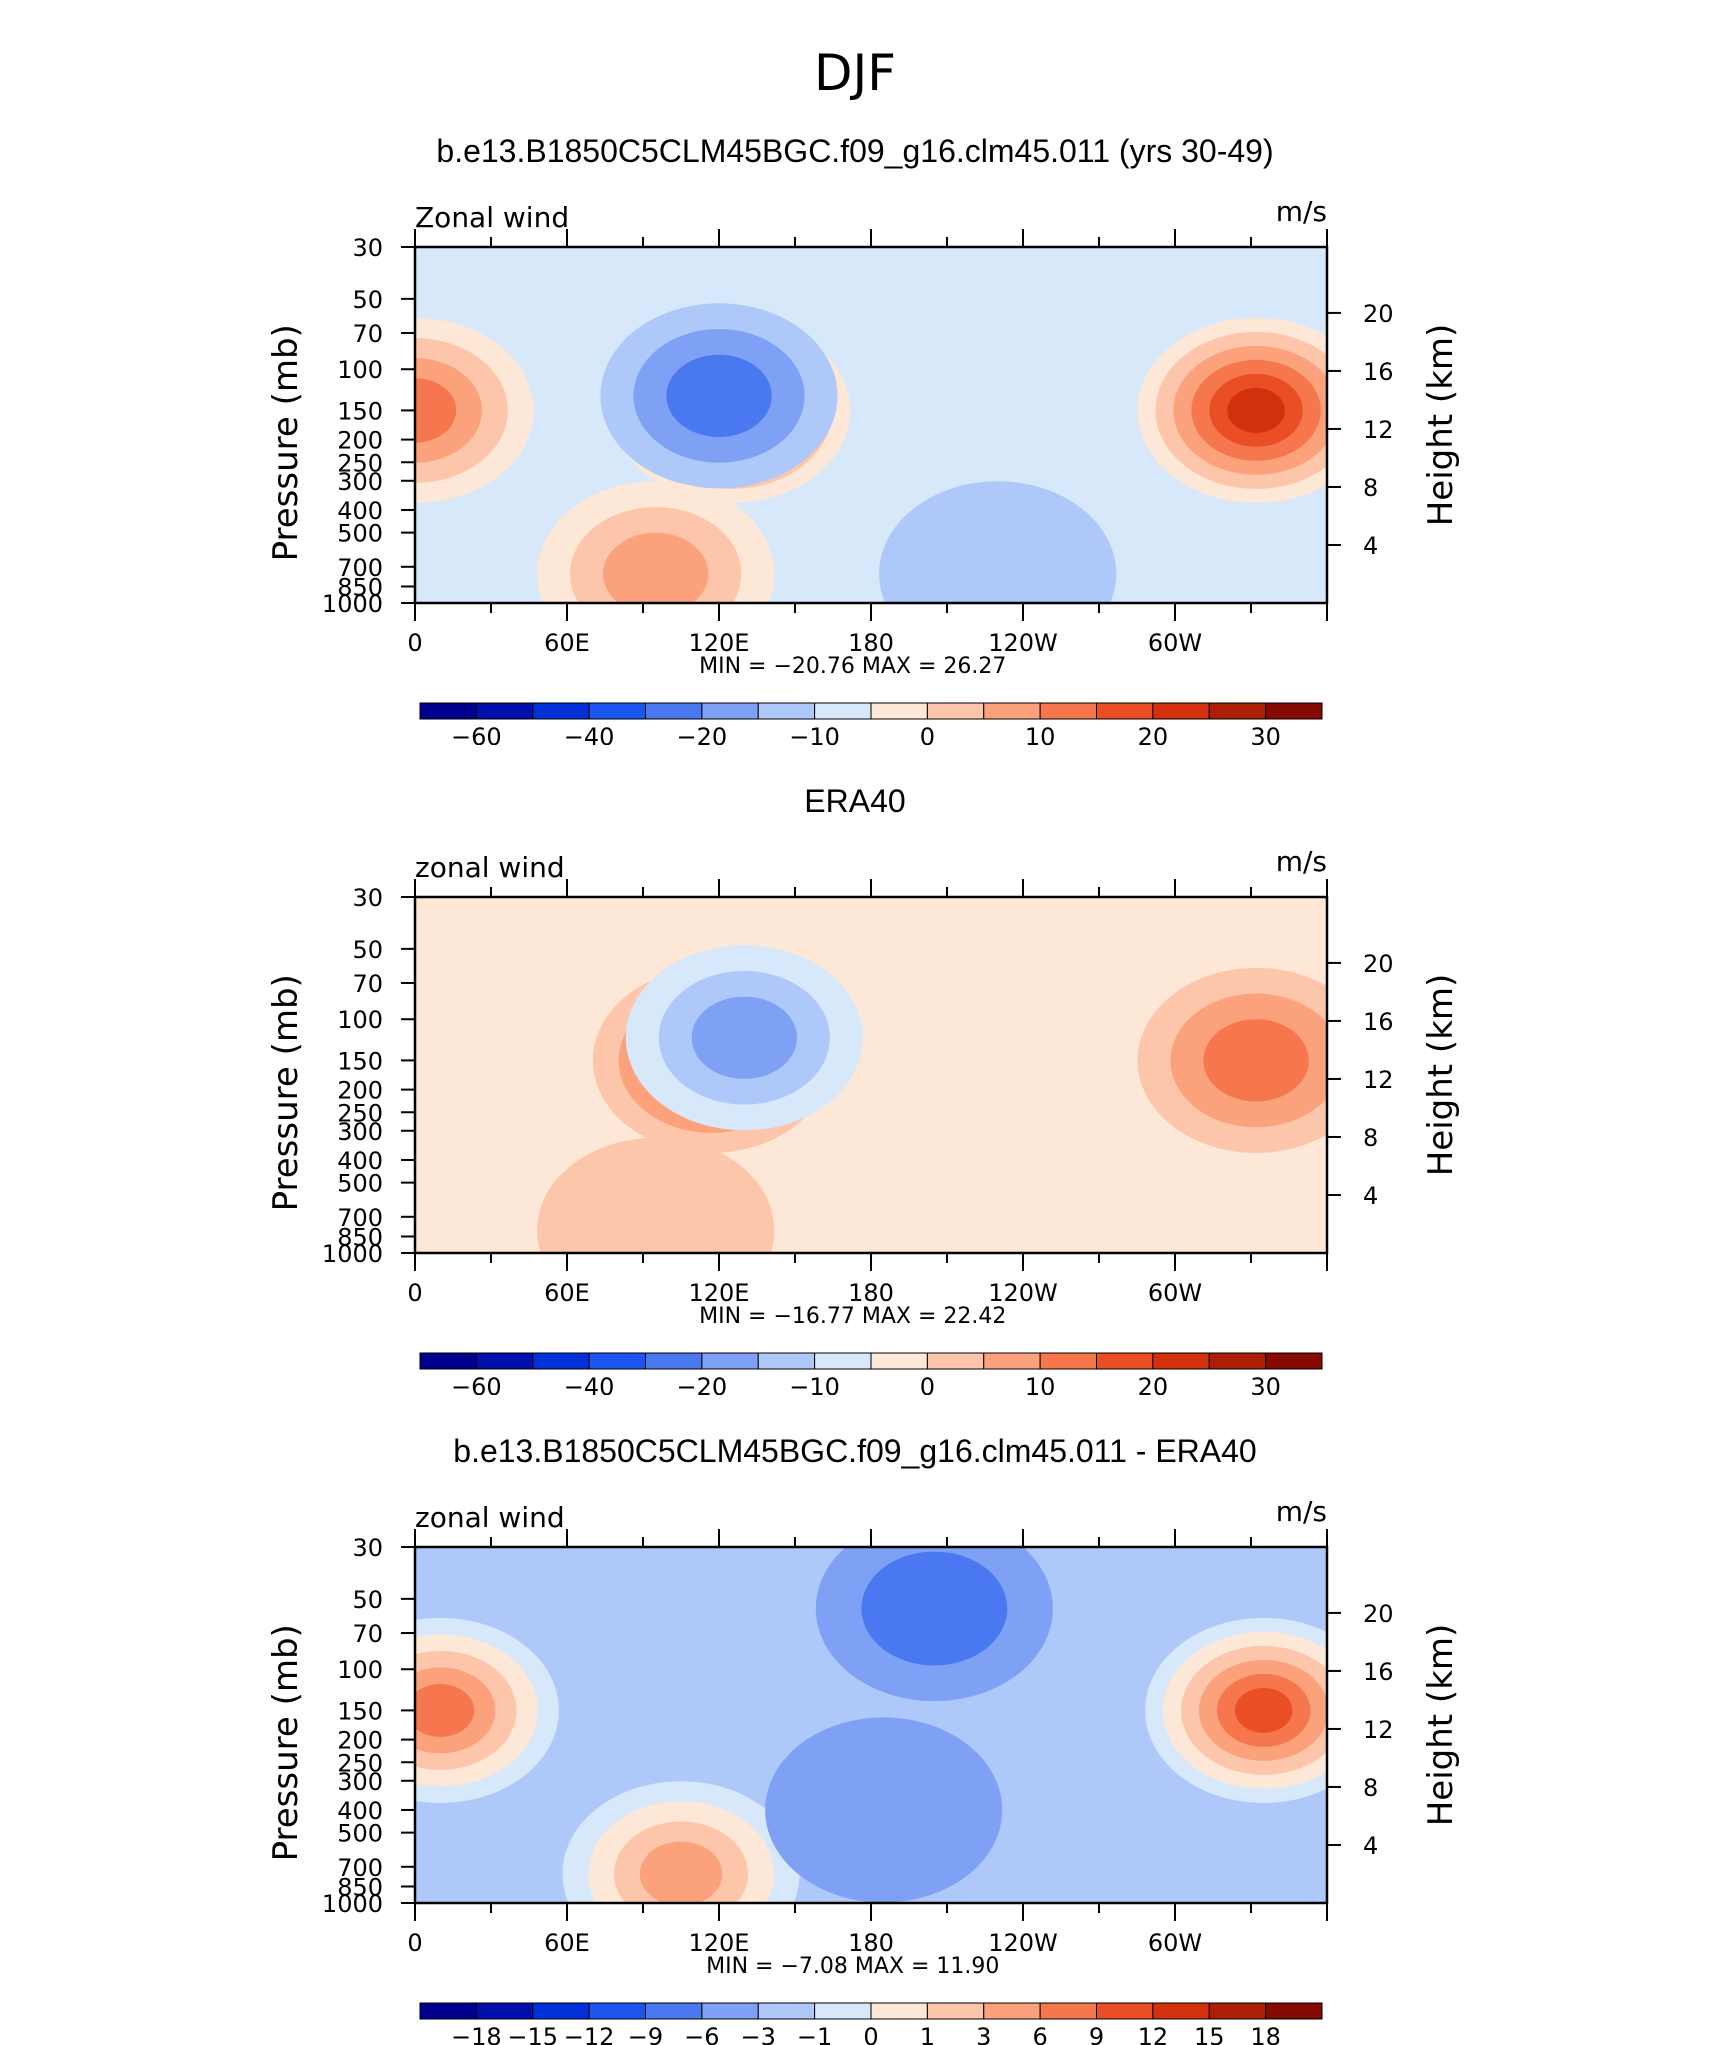  I want to click on x-tick-label: 0, so click(414, 1293).